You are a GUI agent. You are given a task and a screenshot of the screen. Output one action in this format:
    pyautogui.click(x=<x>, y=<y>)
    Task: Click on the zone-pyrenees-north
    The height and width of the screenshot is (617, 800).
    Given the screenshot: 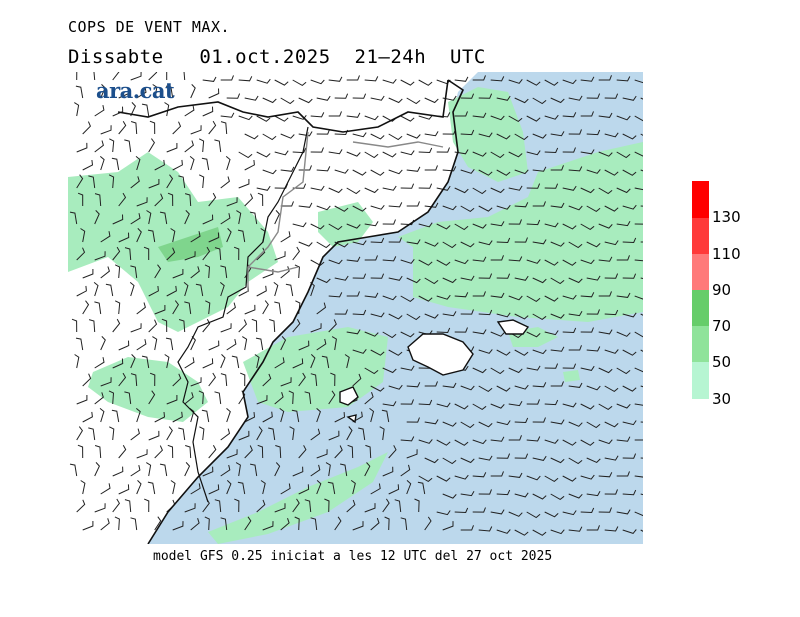 What is the action you would take?
    pyautogui.click(x=488, y=134)
    